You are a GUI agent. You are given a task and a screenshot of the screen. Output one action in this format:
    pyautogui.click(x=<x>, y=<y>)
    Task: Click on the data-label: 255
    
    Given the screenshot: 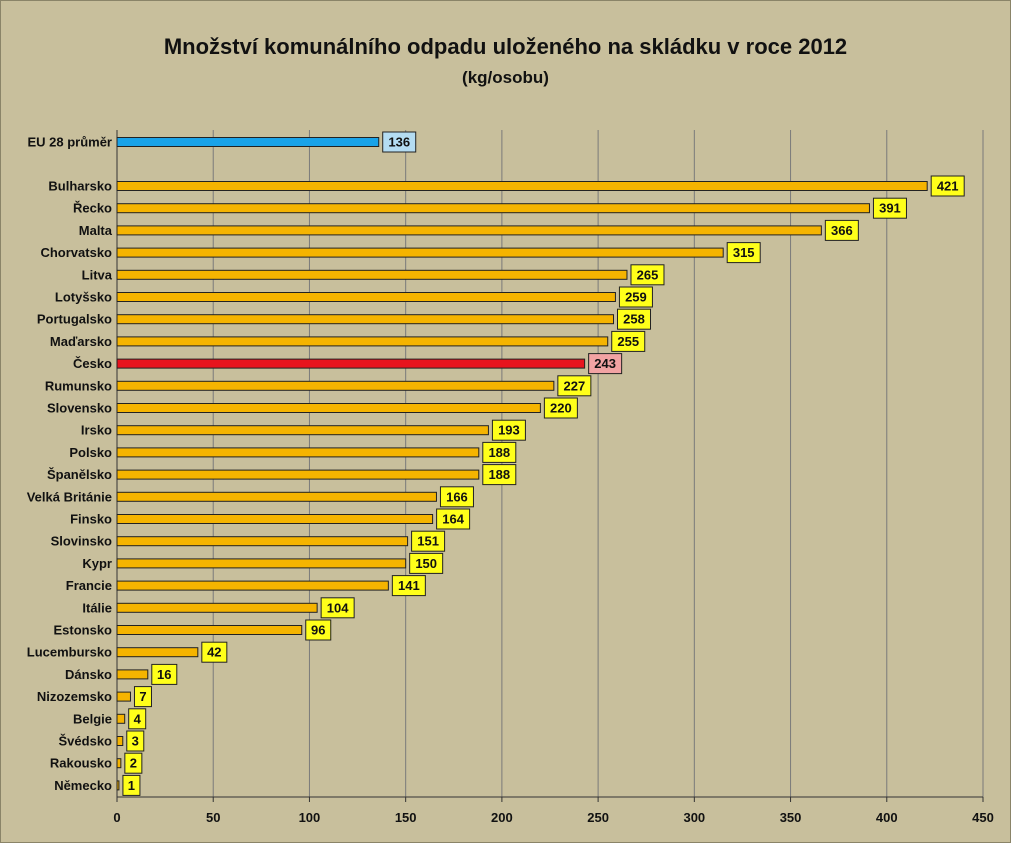 What is the action you would take?
    pyautogui.click(x=628, y=341)
    